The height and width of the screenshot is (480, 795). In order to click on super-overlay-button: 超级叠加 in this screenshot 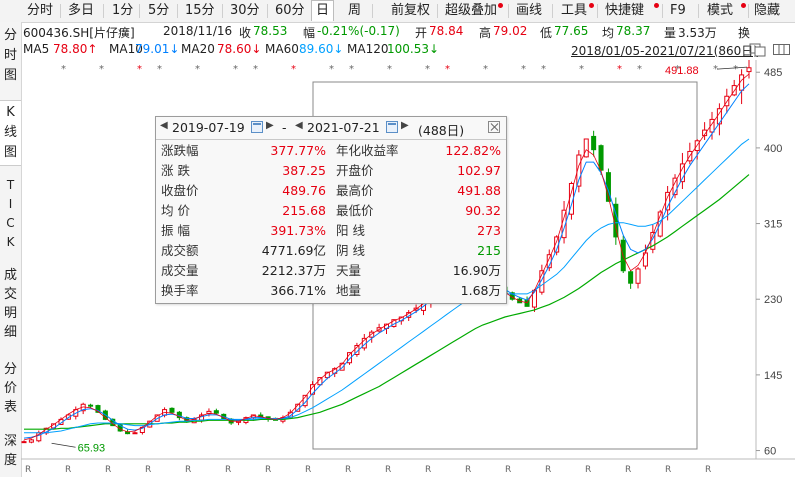, I will do `click(471, 10)`.